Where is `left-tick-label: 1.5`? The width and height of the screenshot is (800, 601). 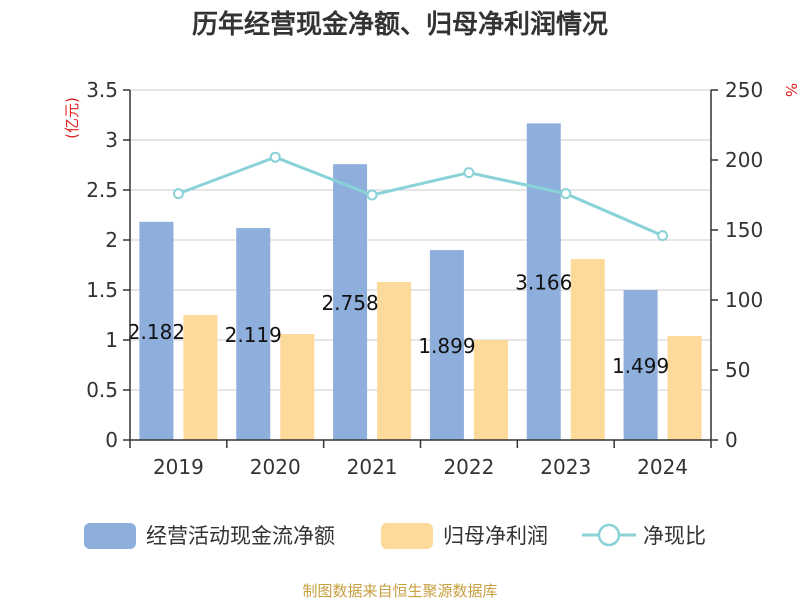 left-tick-label: 1.5 is located at coordinates (102, 290).